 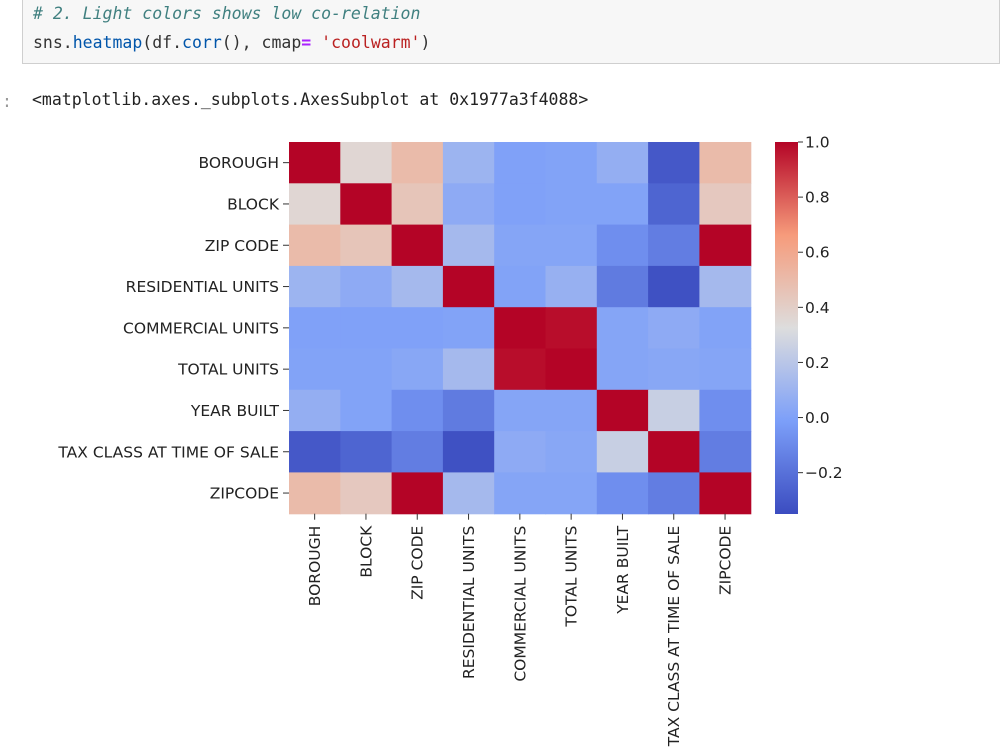 What do you see at coordinates (366, 551) in the screenshot?
I see `x-tick-label: BLOCK` at bounding box center [366, 551].